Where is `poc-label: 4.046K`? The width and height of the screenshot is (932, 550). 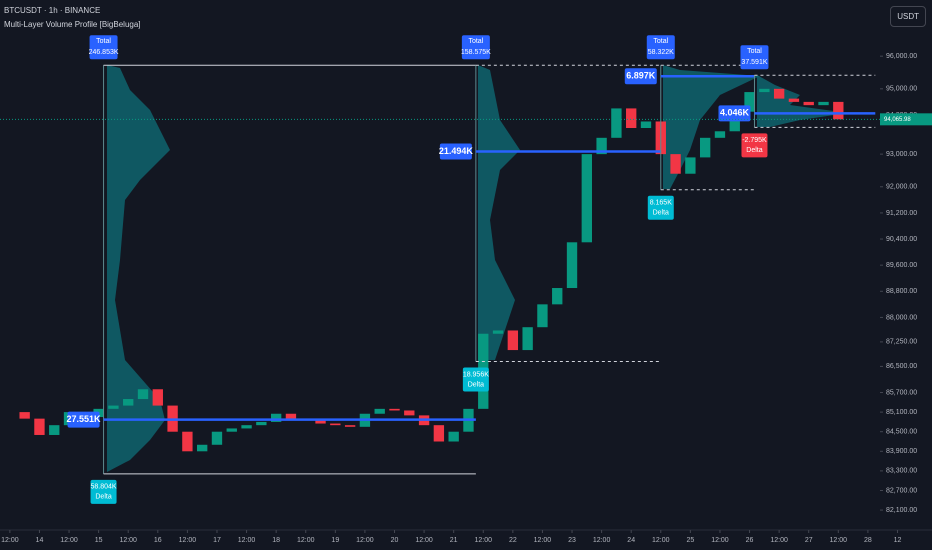
poc-label: 4.046K is located at coordinates (735, 113).